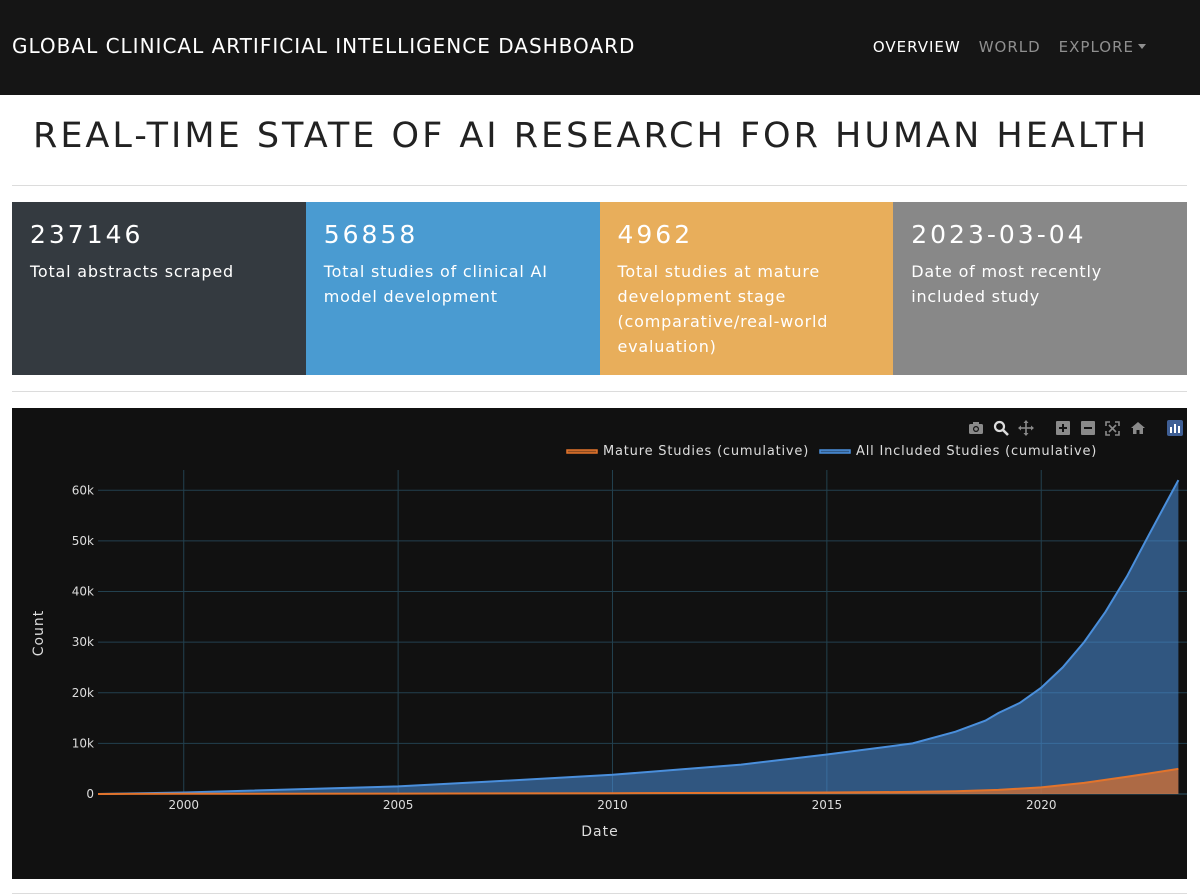  I want to click on y-tick-label: 40k, so click(83, 592).